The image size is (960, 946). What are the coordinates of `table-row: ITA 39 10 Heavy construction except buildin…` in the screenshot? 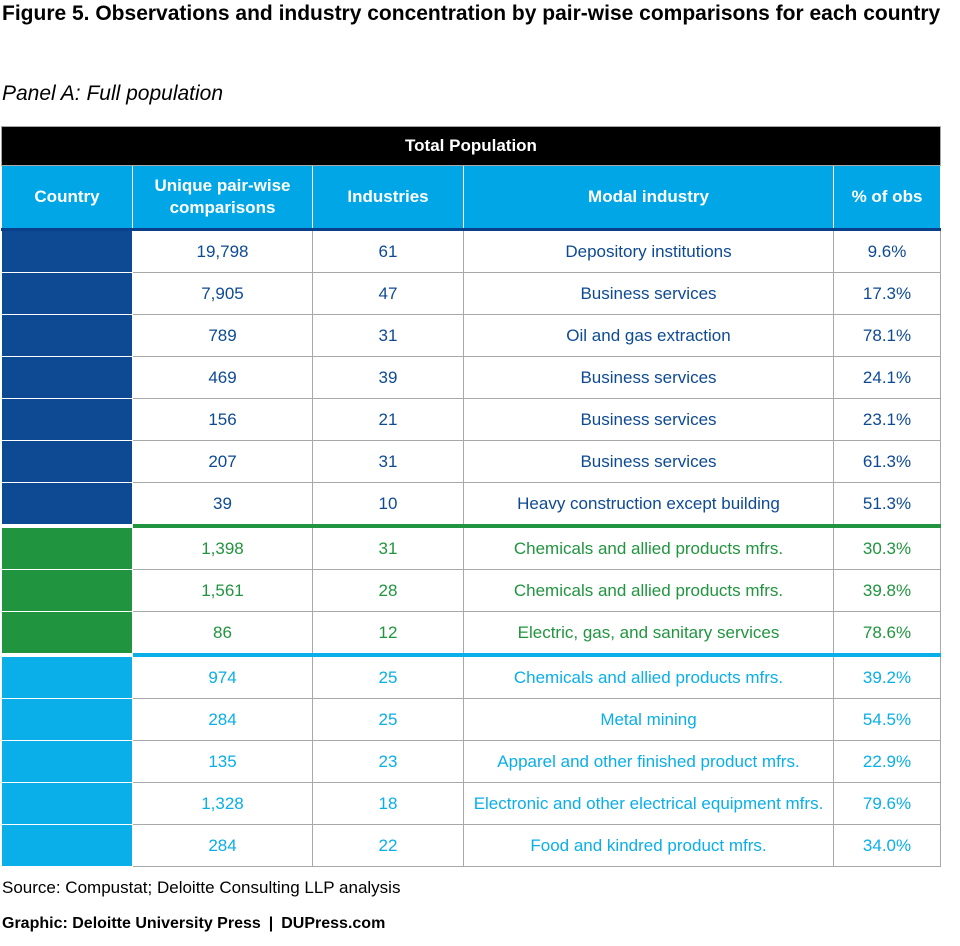 It's located at (471, 505).